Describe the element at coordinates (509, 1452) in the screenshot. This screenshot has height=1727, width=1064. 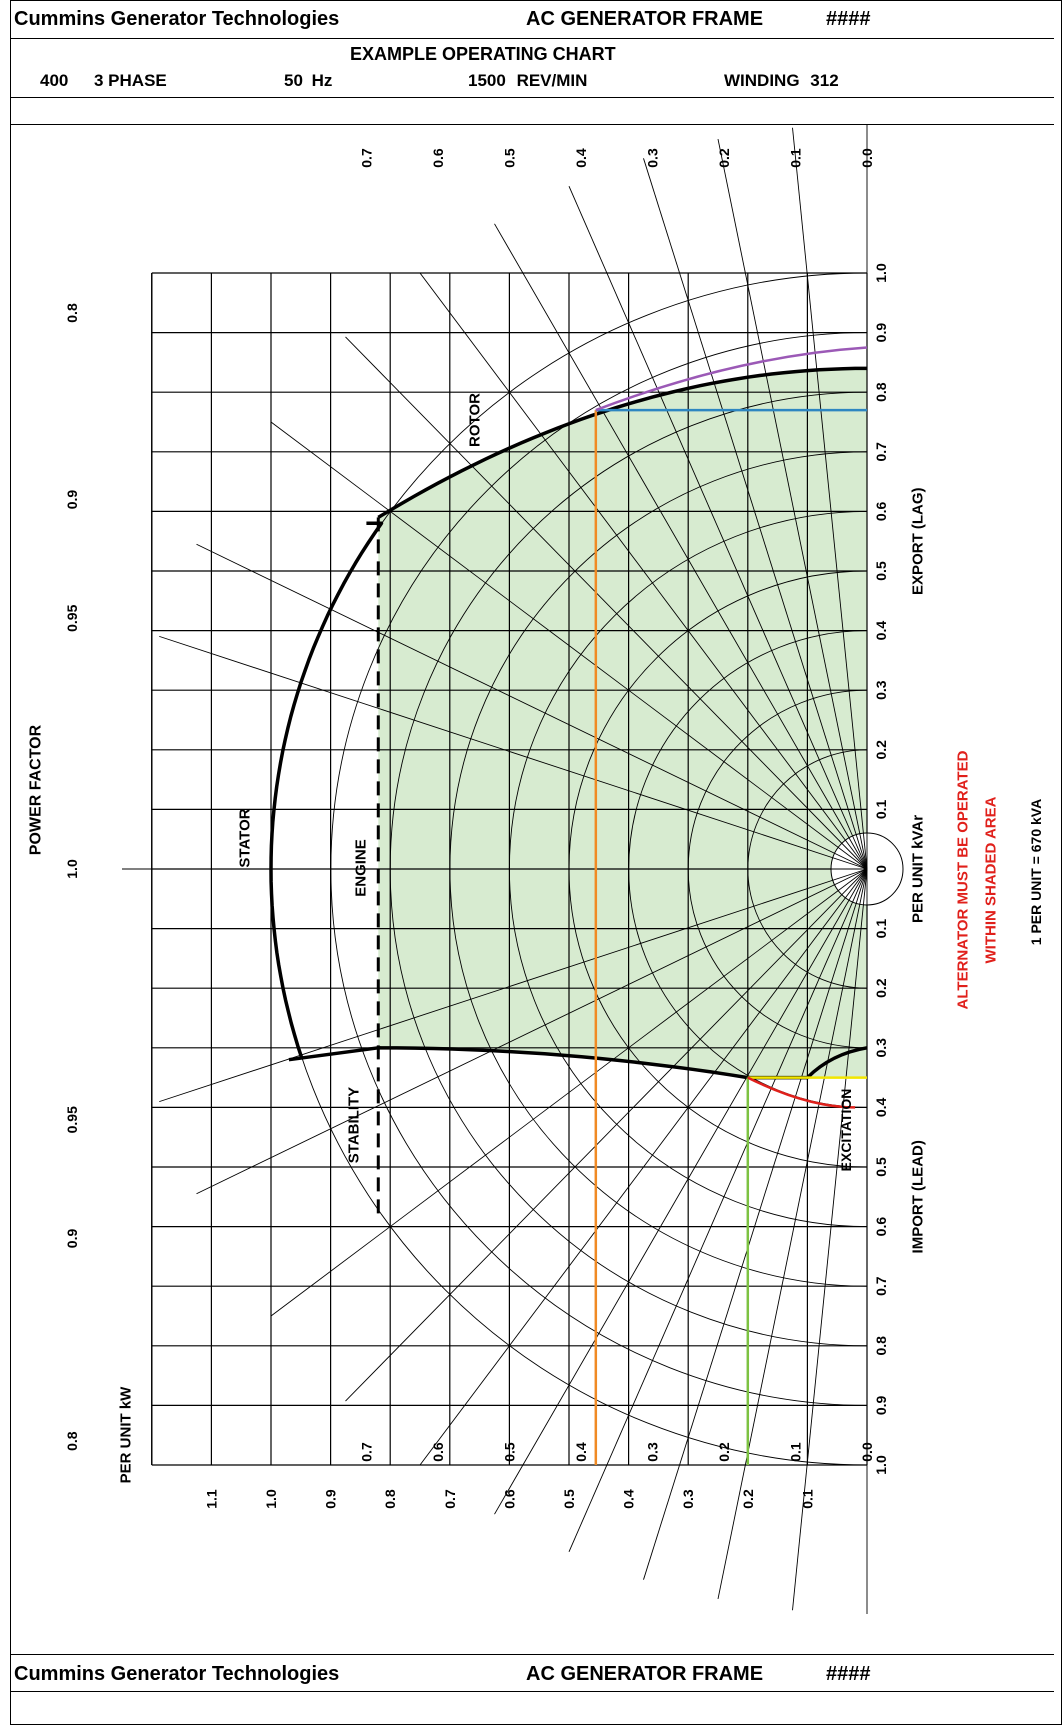
I see `power-factor-label-bottom: 0.5` at that location.